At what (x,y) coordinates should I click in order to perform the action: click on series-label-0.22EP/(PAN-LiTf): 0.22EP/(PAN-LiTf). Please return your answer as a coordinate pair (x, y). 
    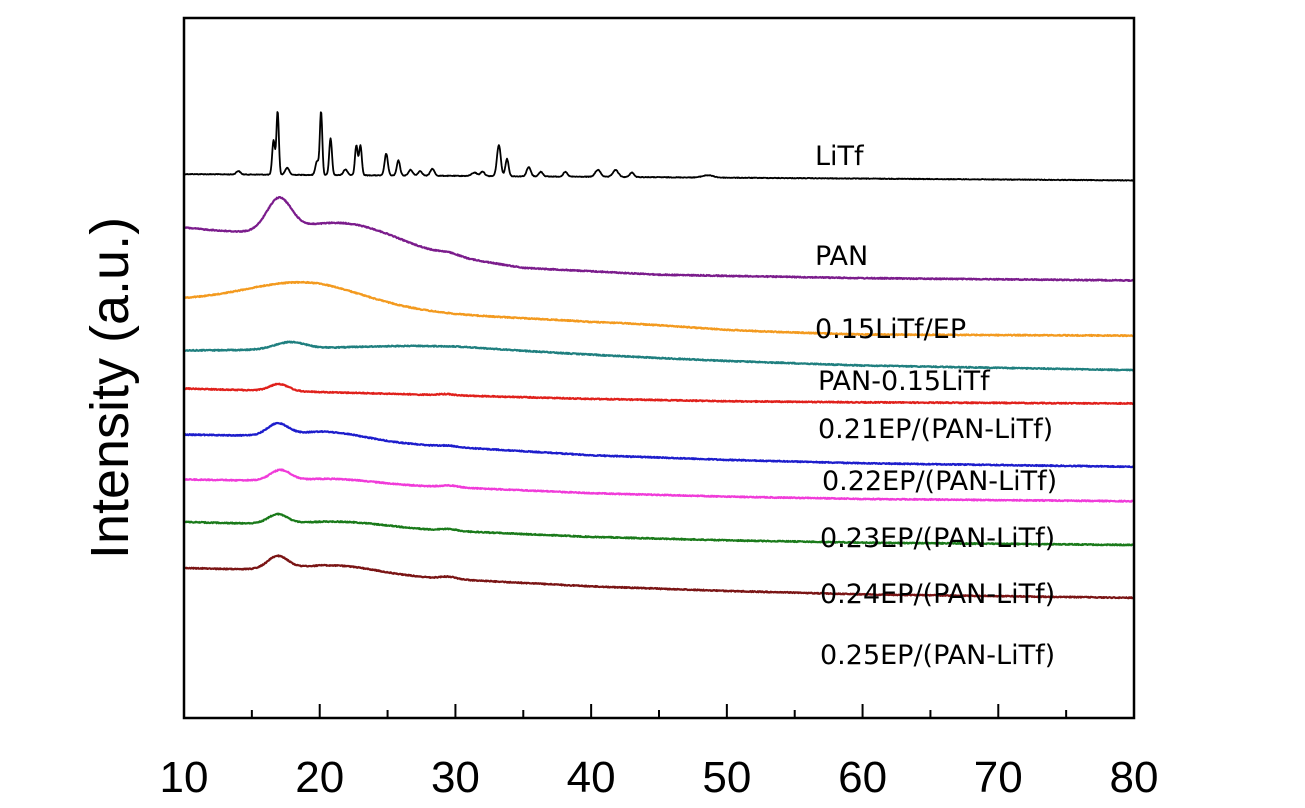
    Looking at the image, I should click on (939, 481).